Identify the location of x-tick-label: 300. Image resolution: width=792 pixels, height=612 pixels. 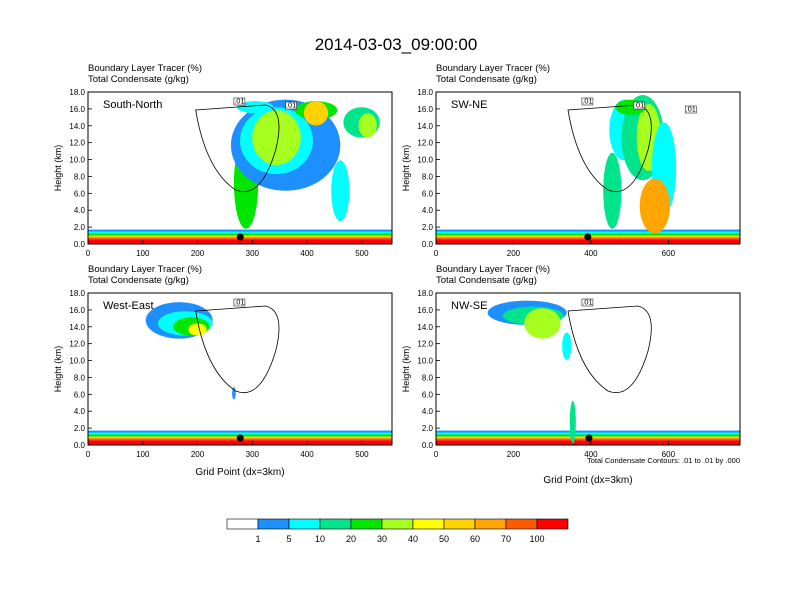
(253, 253).